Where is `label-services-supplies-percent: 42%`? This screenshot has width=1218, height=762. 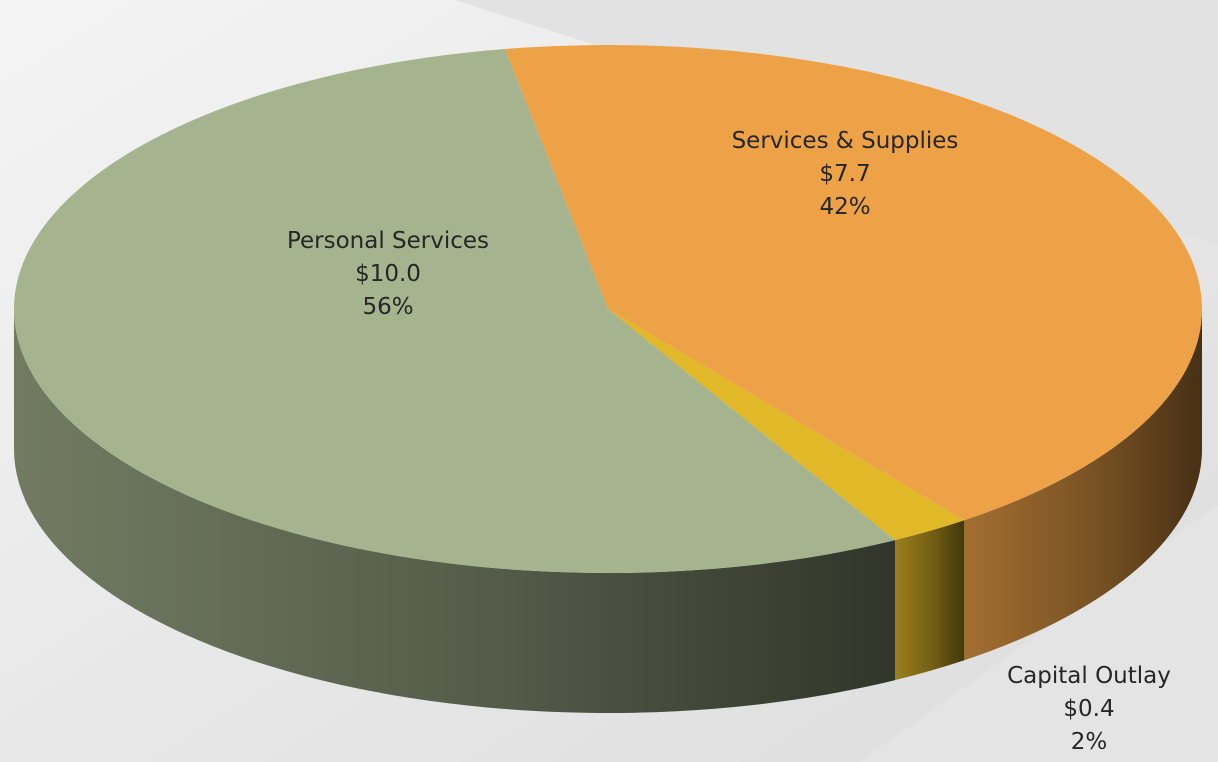
label-services-supplies-percent: 42% is located at coordinates (845, 207).